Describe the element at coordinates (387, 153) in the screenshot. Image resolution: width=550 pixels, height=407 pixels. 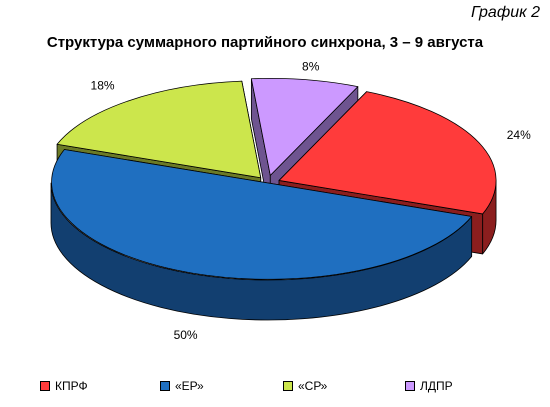
I see `pie-slice-kprf` at that location.